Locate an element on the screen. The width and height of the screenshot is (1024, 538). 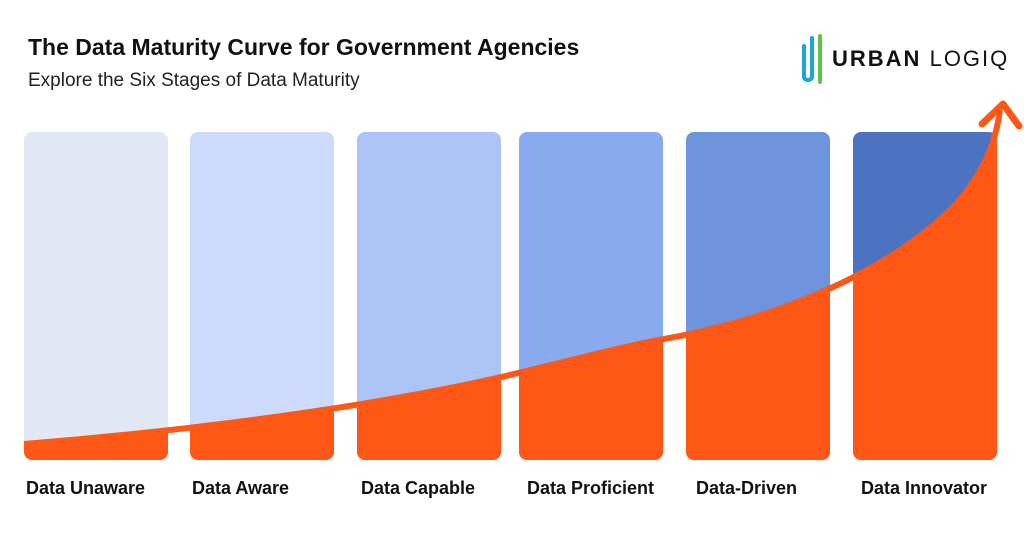
urban-logiq-logo: URBAN LOGIQ is located at coordinates (903, 59).